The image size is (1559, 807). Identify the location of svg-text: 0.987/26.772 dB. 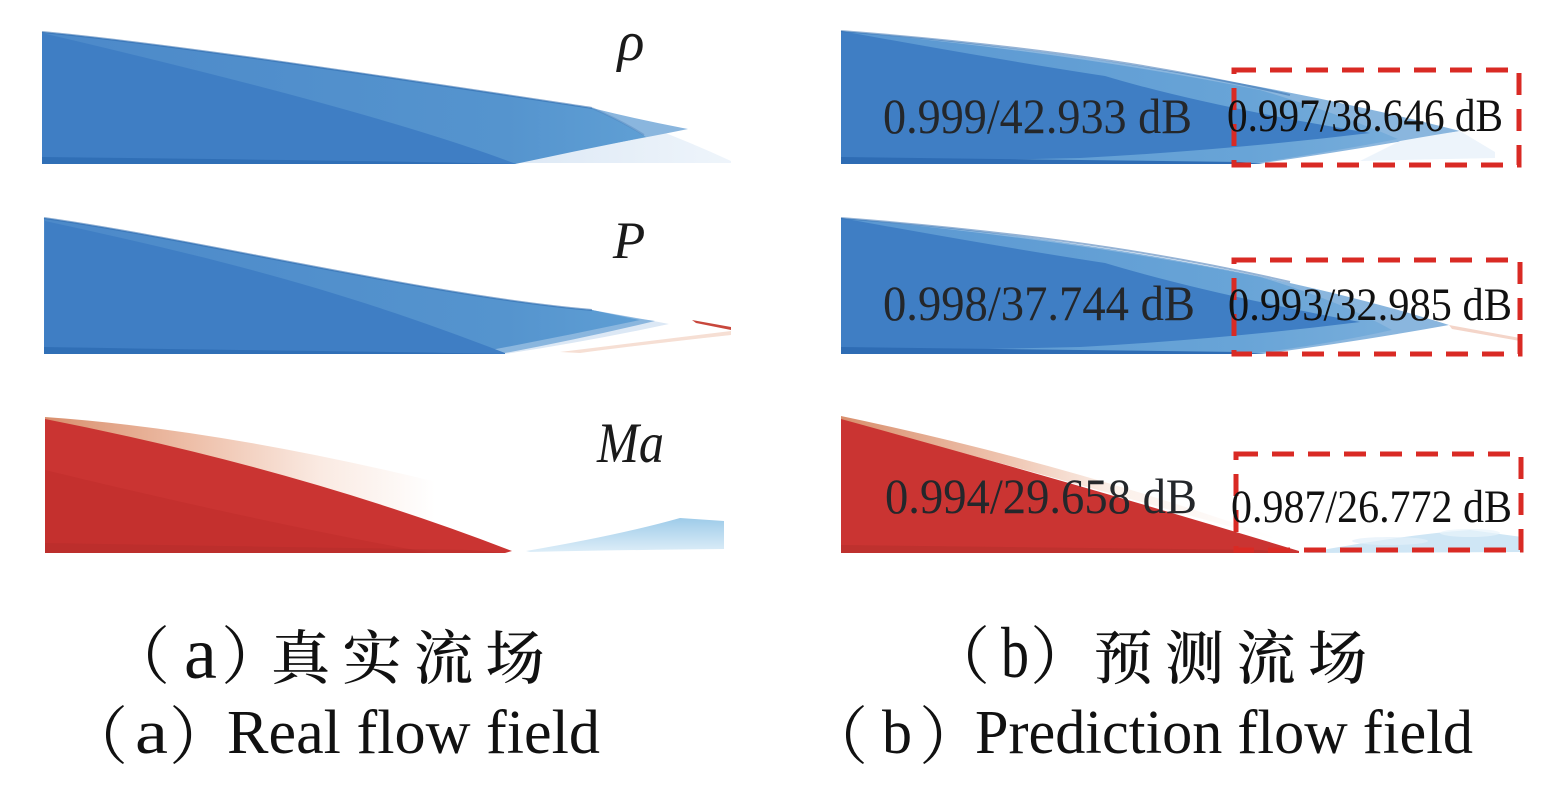
(1371, 507).